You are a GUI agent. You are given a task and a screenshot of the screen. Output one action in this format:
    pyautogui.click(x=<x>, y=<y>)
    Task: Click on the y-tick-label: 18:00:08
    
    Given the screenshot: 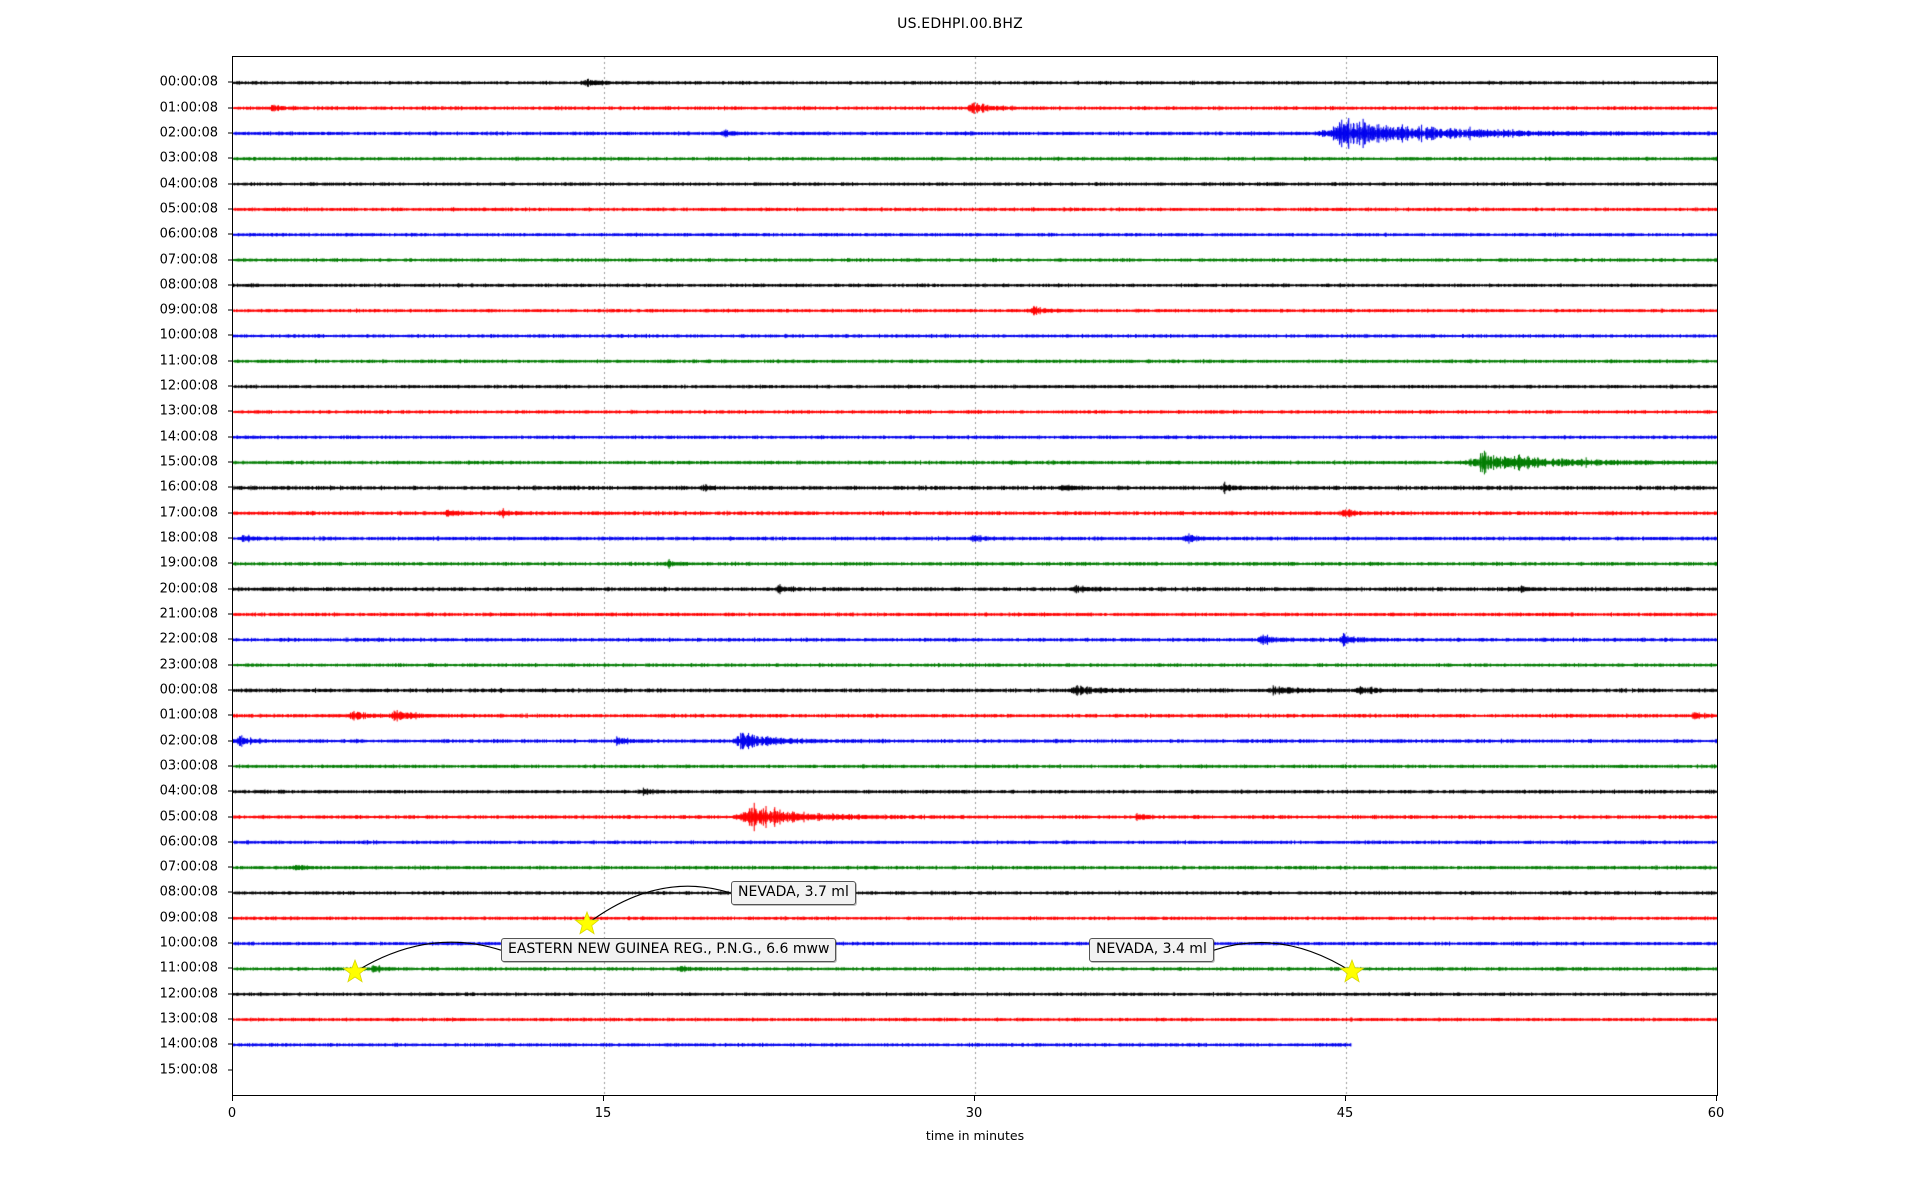 What is the action you would take?
    pyautogui.click(x=188, y=538)
    